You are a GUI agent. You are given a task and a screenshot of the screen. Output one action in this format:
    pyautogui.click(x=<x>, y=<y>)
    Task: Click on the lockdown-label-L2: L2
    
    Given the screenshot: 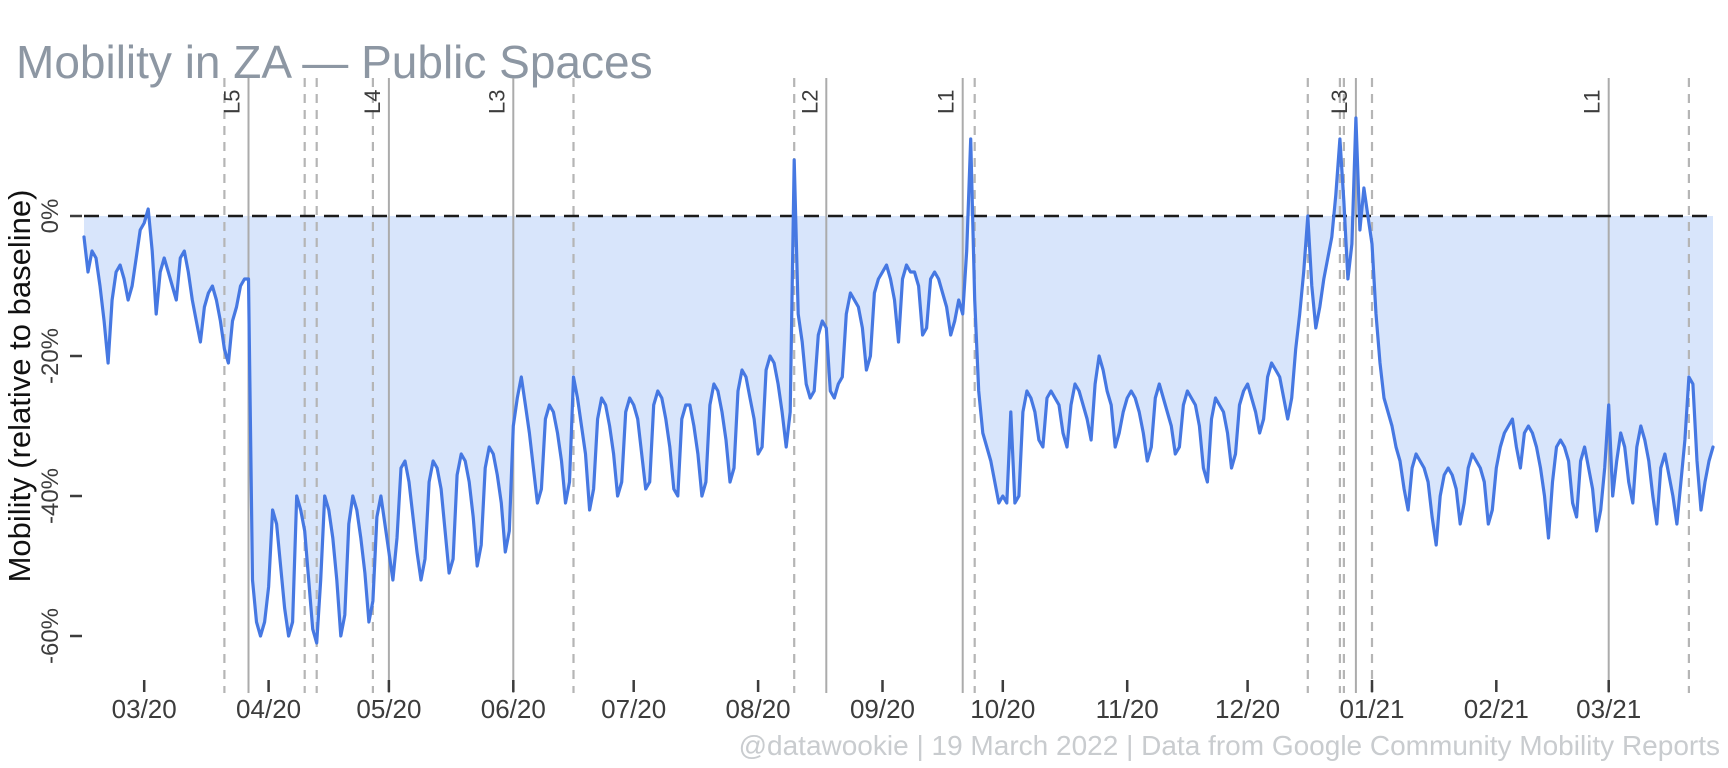 What is the action you would take?
    pyautogui.click(x=809, y=102)
    